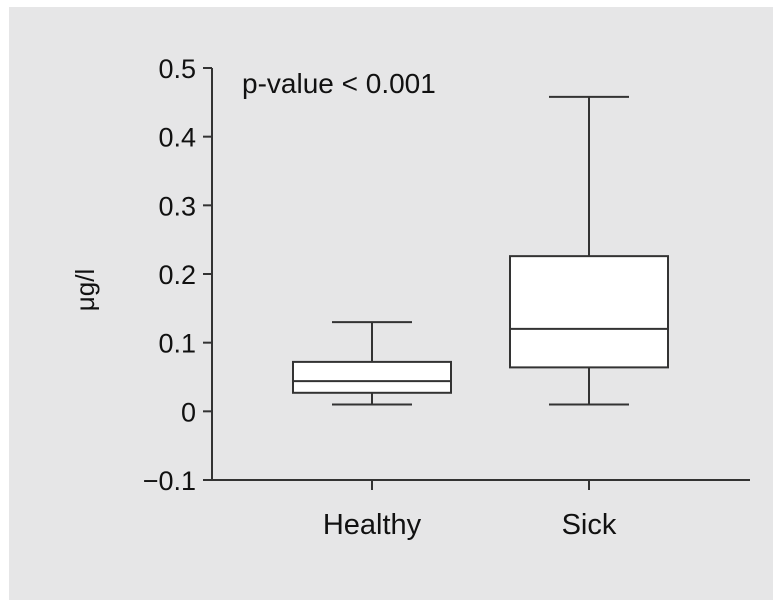  What do you see at coordinates (85, 290) in the screenshot?
I see `y-axis-label: μg/l` at bounding box center [85, 290].